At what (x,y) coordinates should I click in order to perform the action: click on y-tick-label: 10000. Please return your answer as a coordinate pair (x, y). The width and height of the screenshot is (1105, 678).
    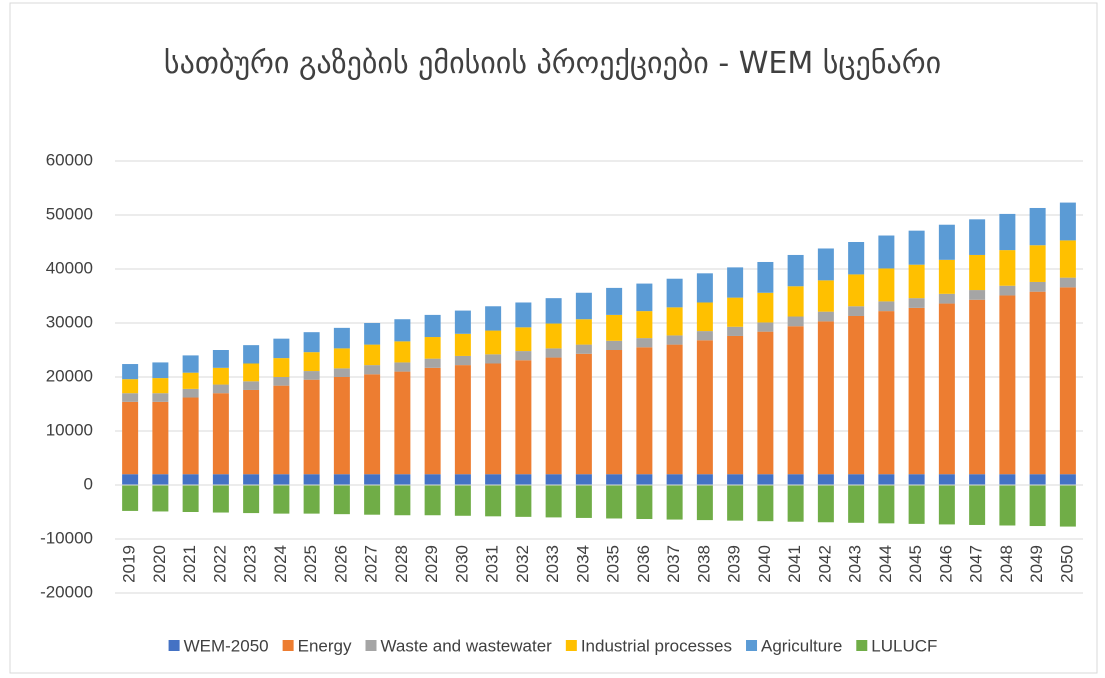
    Looking at the image, I should click on (69, 429).